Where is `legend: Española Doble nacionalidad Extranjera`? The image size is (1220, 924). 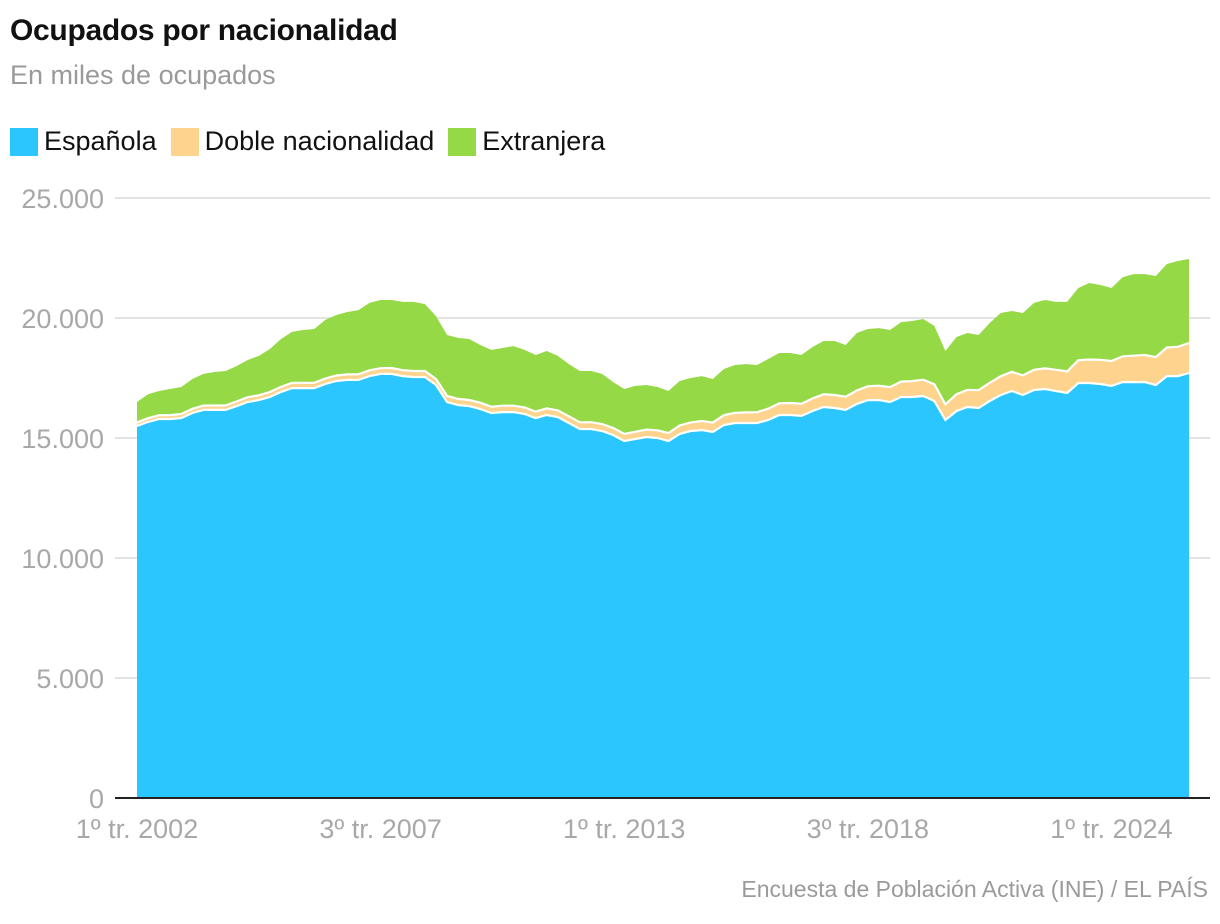 legend: Española Doble nacionalidad Extranjera is located at coordinates (307, 141).